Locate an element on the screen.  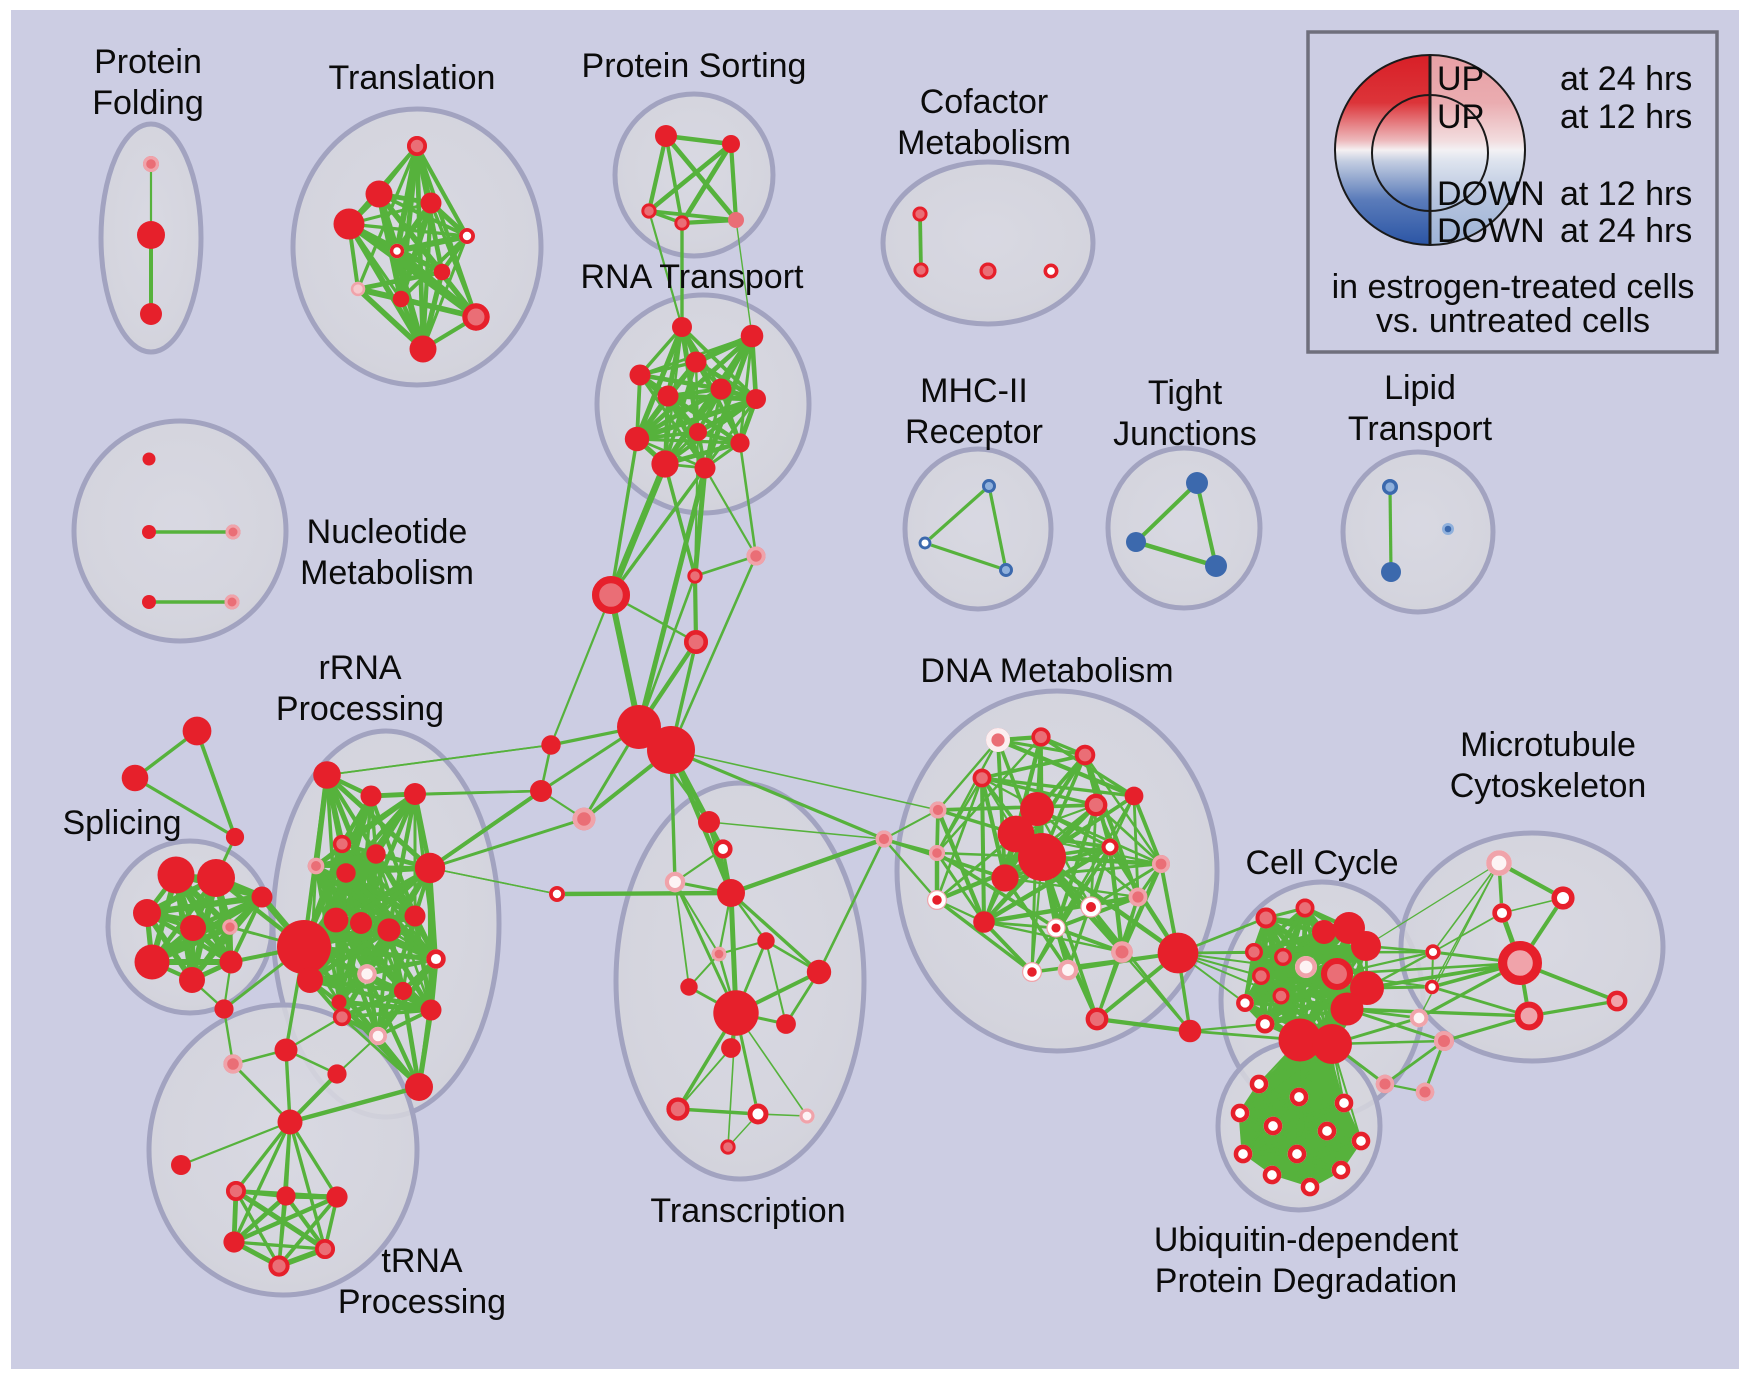
svg-text: vs. untreated cells is located at coordinates (1513, 321).